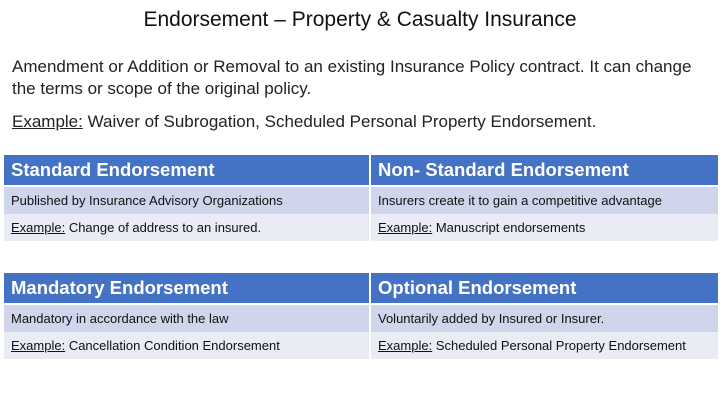  Describe the element at coordinates (509, 227) in the screenshot. I see `example-text: Manuscript endorsements` at that location.